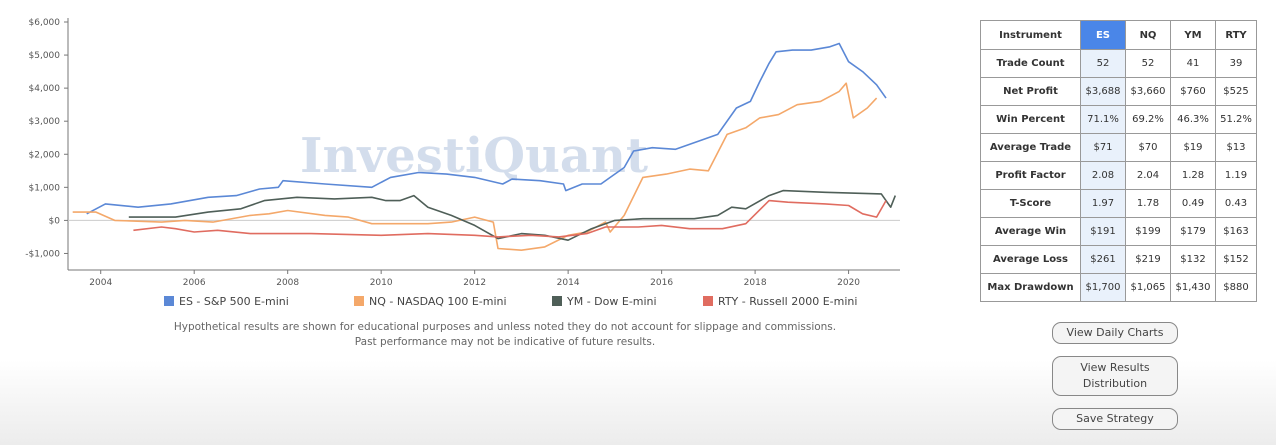 Image resolution: width=1276 pixels, height=445 pixels. Describe the element at coordinates (1193, 287) in the screenshot. I see `stats-cell: $1,430` at that location.